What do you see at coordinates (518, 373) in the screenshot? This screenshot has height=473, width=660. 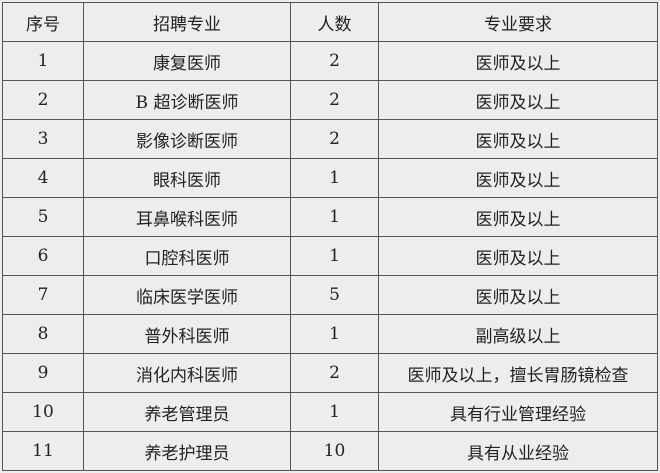 I see `cell-requirement: 医师及以上，擅长胃肠镜检查` at bounding box center [518, 373].